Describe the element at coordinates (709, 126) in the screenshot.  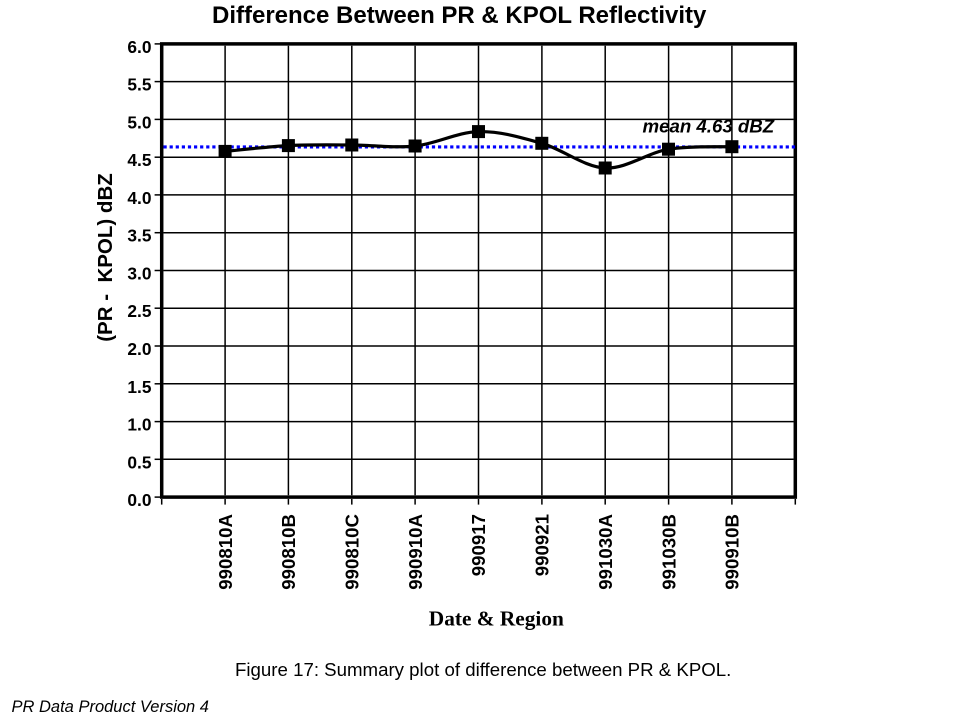
I see `svg-text: mean 4.63 dBZ` at that location.